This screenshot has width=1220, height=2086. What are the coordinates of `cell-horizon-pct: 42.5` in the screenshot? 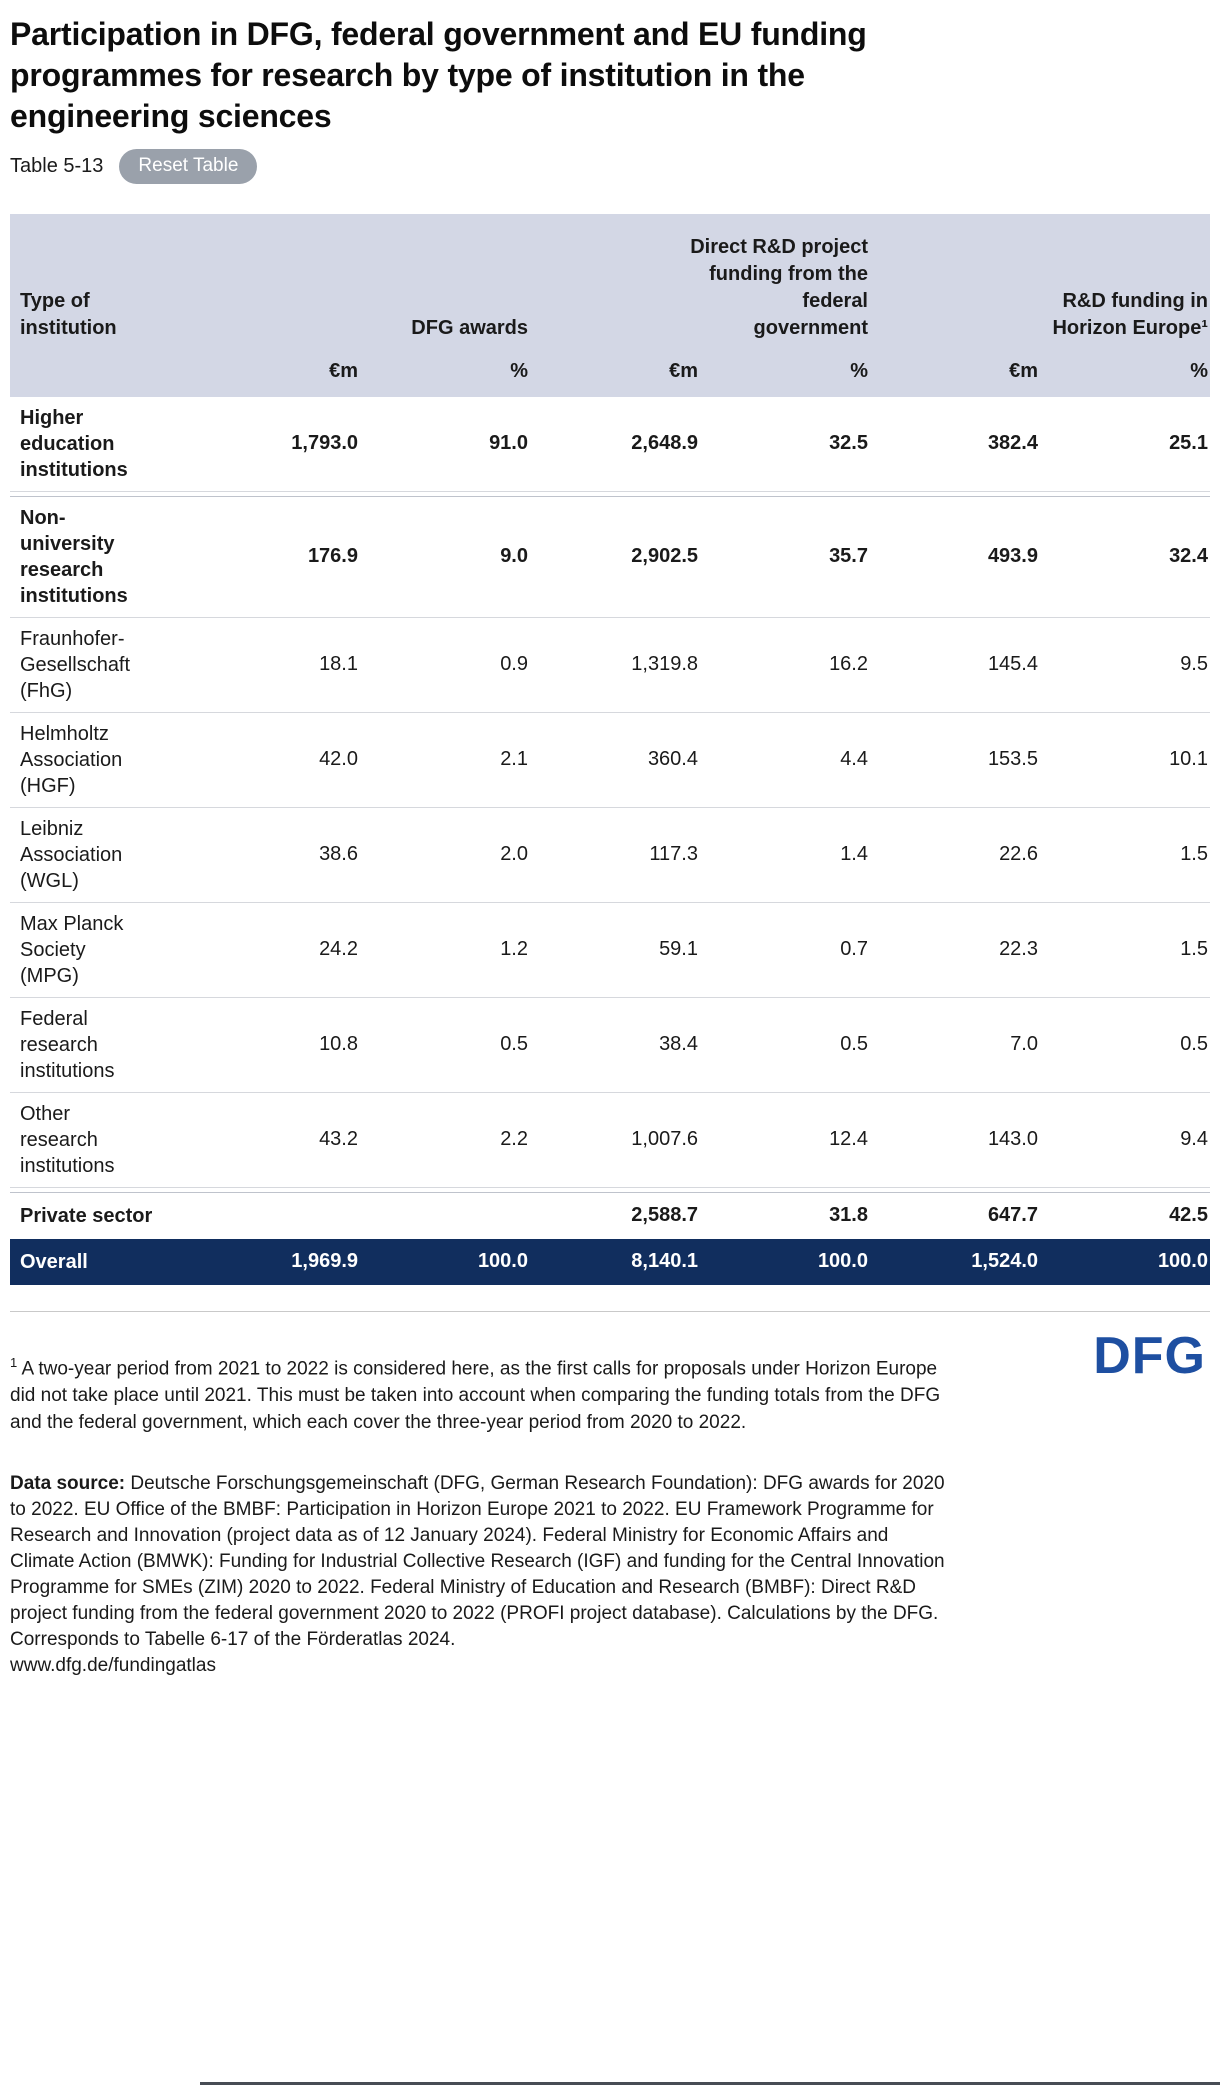 It's located at (1188, 1215).